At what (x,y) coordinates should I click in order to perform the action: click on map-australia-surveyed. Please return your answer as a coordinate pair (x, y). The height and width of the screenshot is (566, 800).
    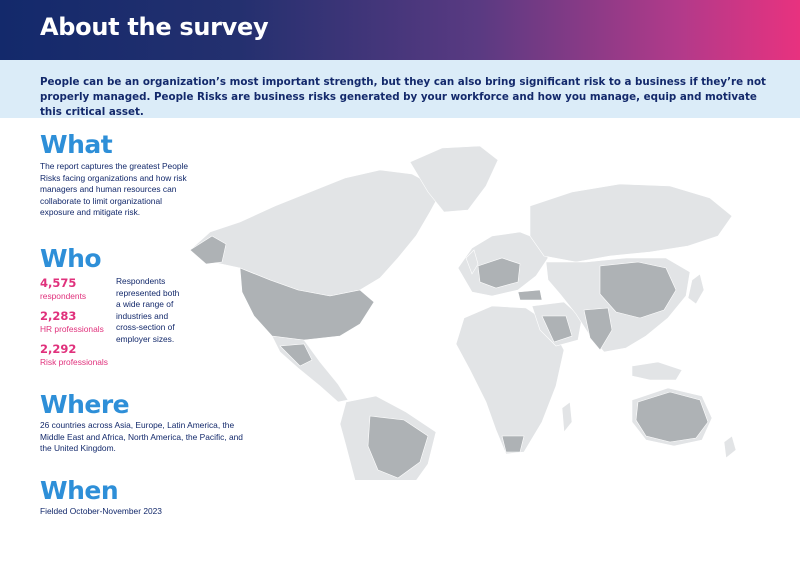
    Looking at the image, I should click on (672, 417).